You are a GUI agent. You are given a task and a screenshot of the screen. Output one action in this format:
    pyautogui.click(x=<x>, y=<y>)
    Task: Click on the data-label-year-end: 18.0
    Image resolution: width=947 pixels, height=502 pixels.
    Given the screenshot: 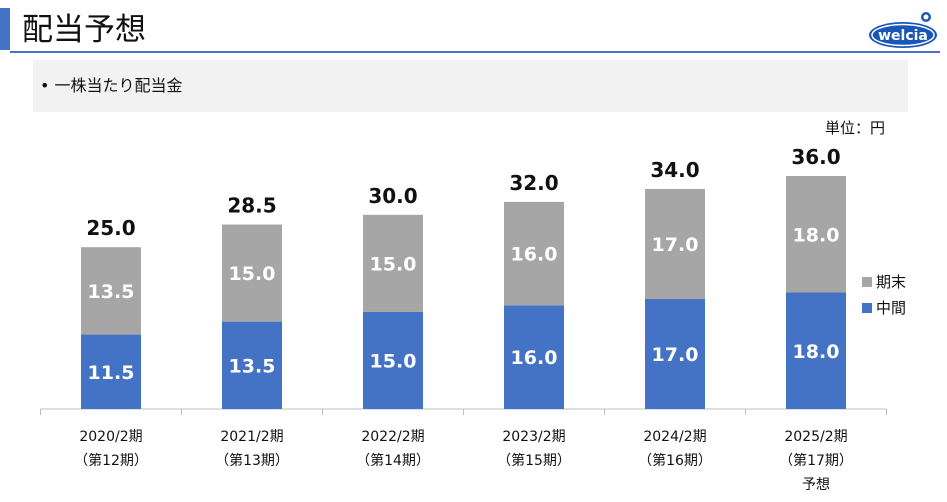 What is the action you would take?
    pyautogui.click(x=816, y=235)
    